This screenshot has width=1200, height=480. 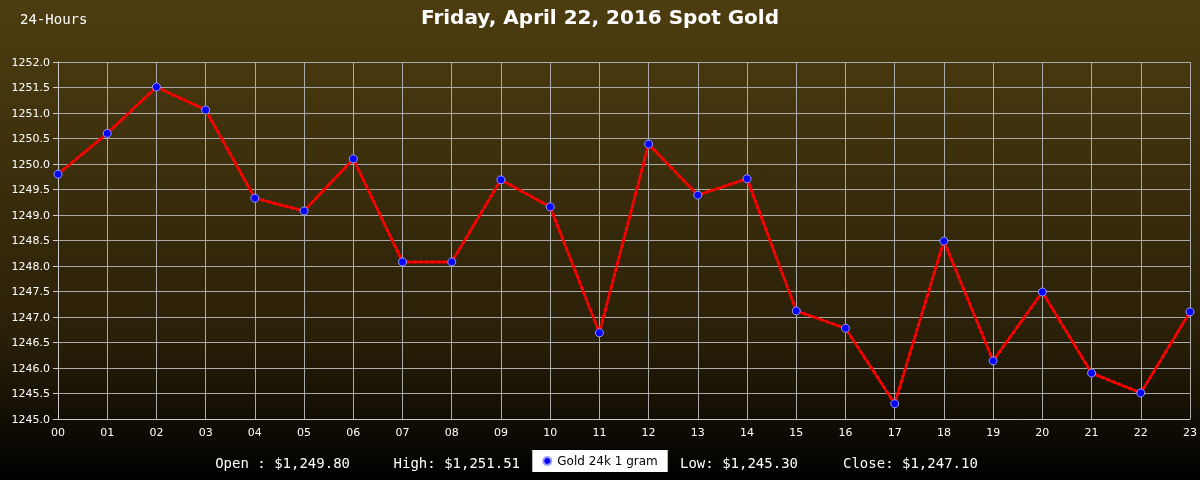 What do you see at coordinates (747, 432) in the screenshot?
I see `x-tick-label: 14` at bounding box center [747, 432].